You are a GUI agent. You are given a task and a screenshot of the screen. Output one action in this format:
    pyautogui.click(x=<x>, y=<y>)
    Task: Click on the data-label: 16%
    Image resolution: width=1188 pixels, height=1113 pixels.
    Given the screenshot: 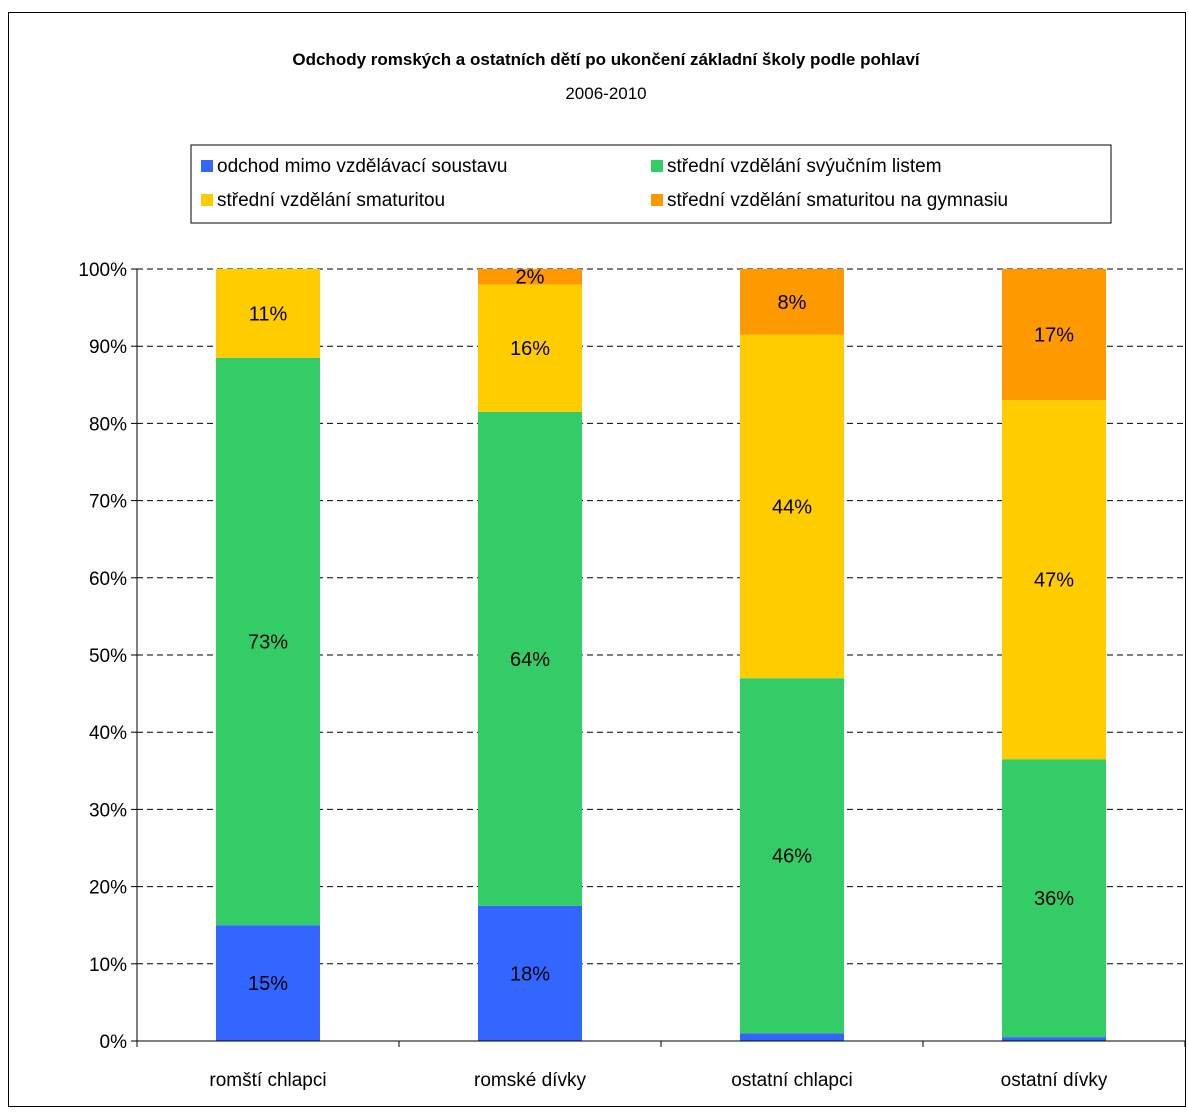 What is the action you would take?
    pyautogui.click(x=530, y=349)
    